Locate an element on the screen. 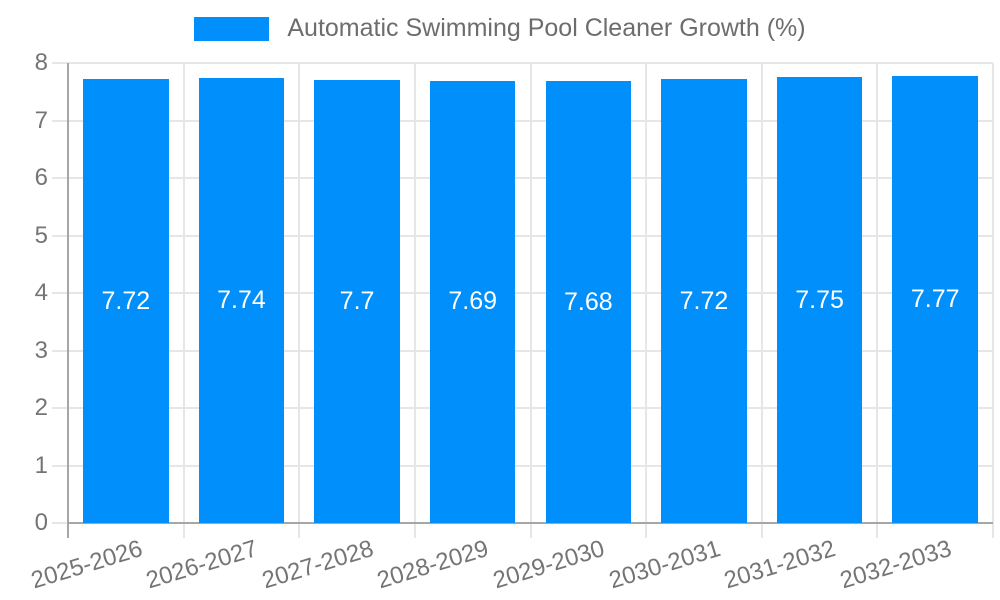 Image resolution: width=1000 pixels, height=600 pixels. legend-swatch is located at coordinates (232, 28).